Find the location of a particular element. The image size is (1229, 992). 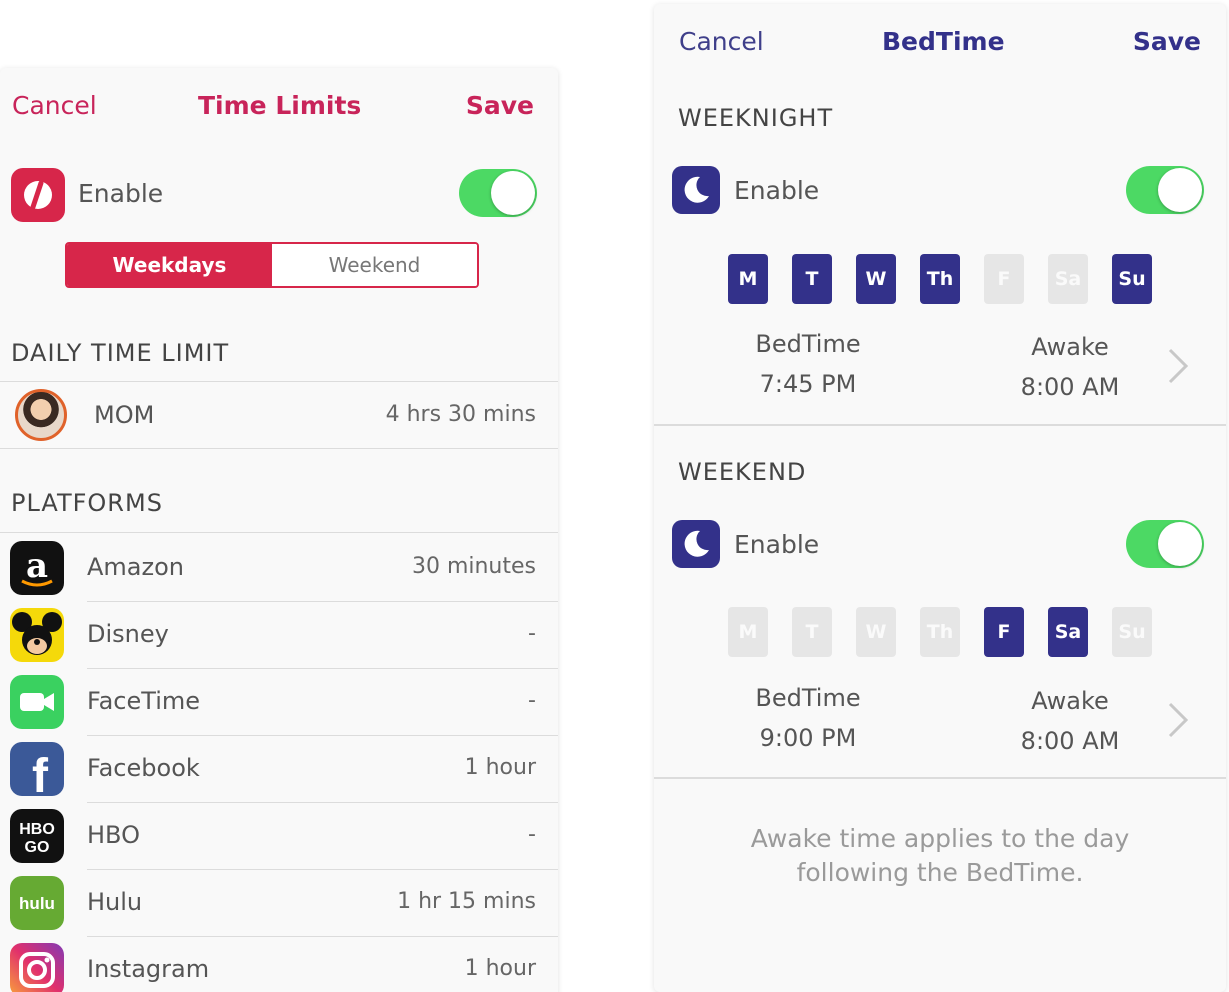

weekend-enable-label: Enable is located at coordinates (777, 544).